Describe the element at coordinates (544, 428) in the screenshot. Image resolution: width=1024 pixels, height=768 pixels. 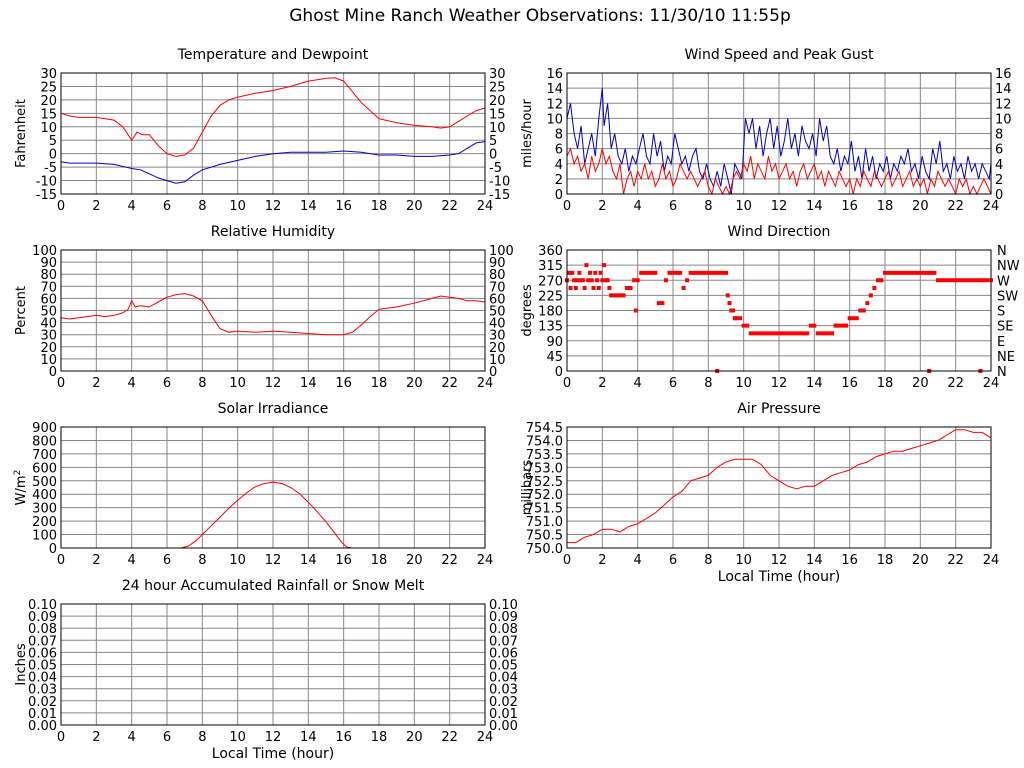
I see `pressure-ytick-label: 754.5` at that location.